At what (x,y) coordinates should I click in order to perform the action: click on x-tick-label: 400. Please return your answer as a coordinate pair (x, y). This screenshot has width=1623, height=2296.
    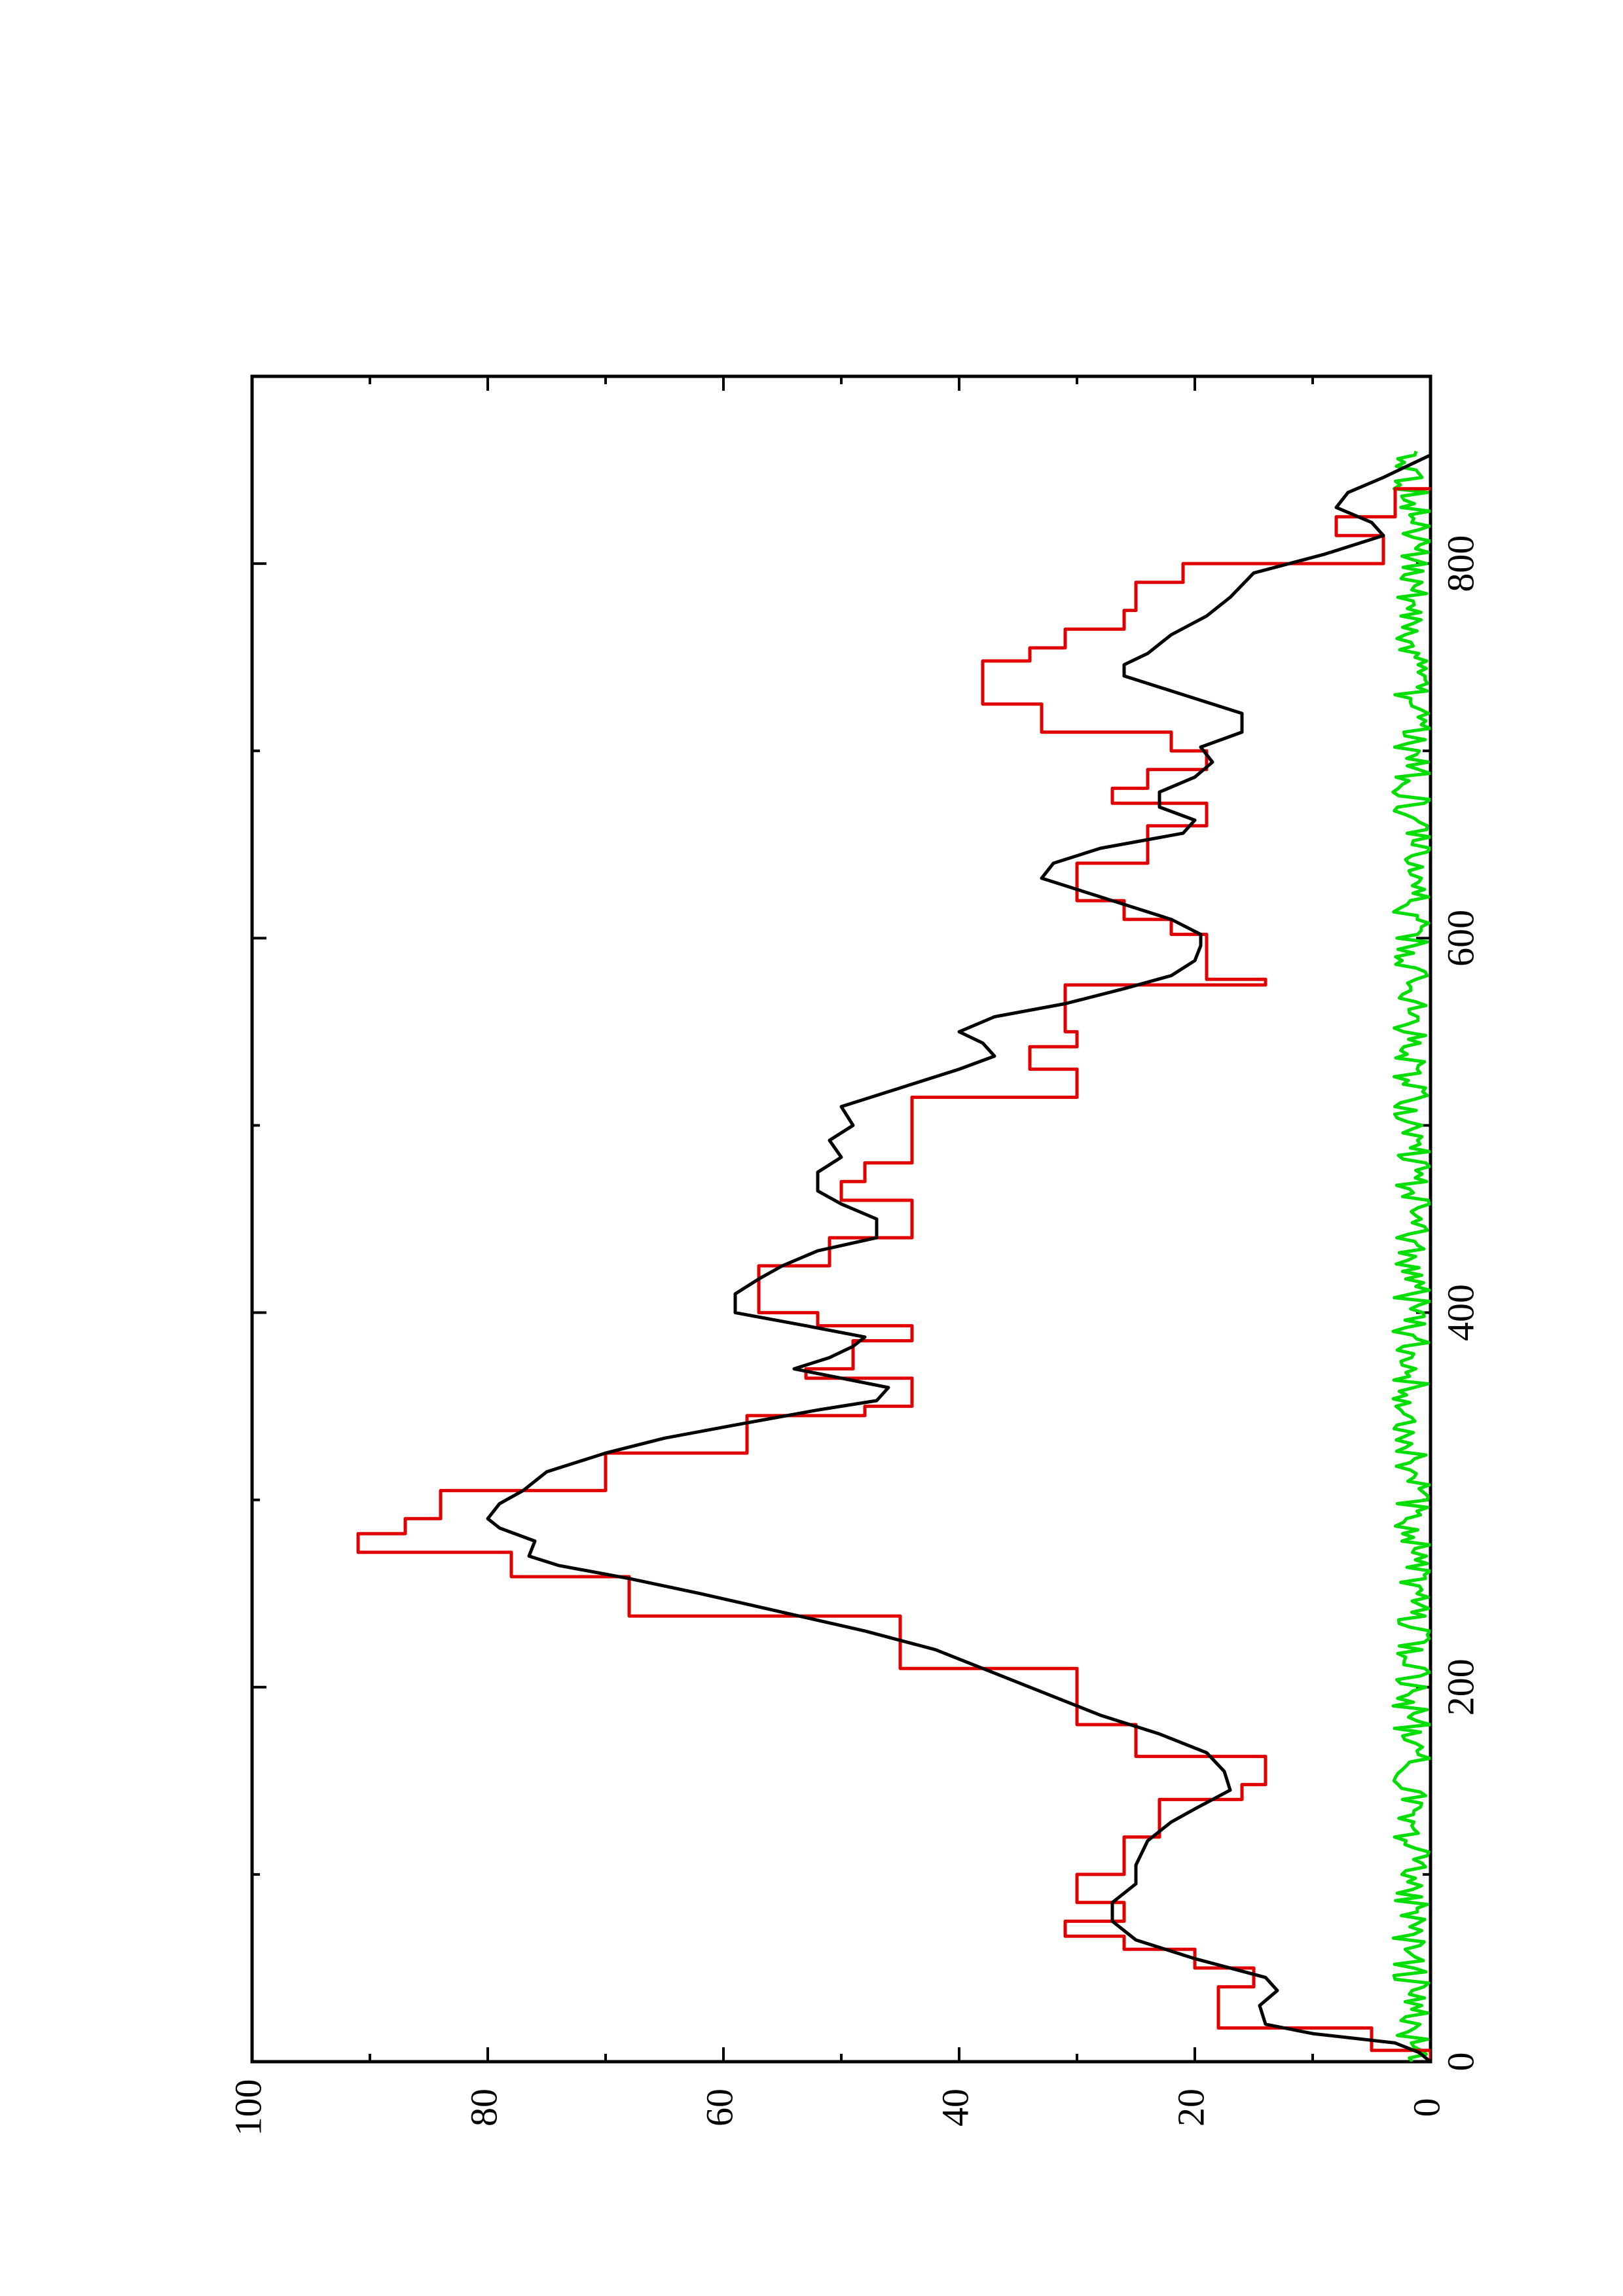
    Looking at the image, I should click on (1460, 1312).